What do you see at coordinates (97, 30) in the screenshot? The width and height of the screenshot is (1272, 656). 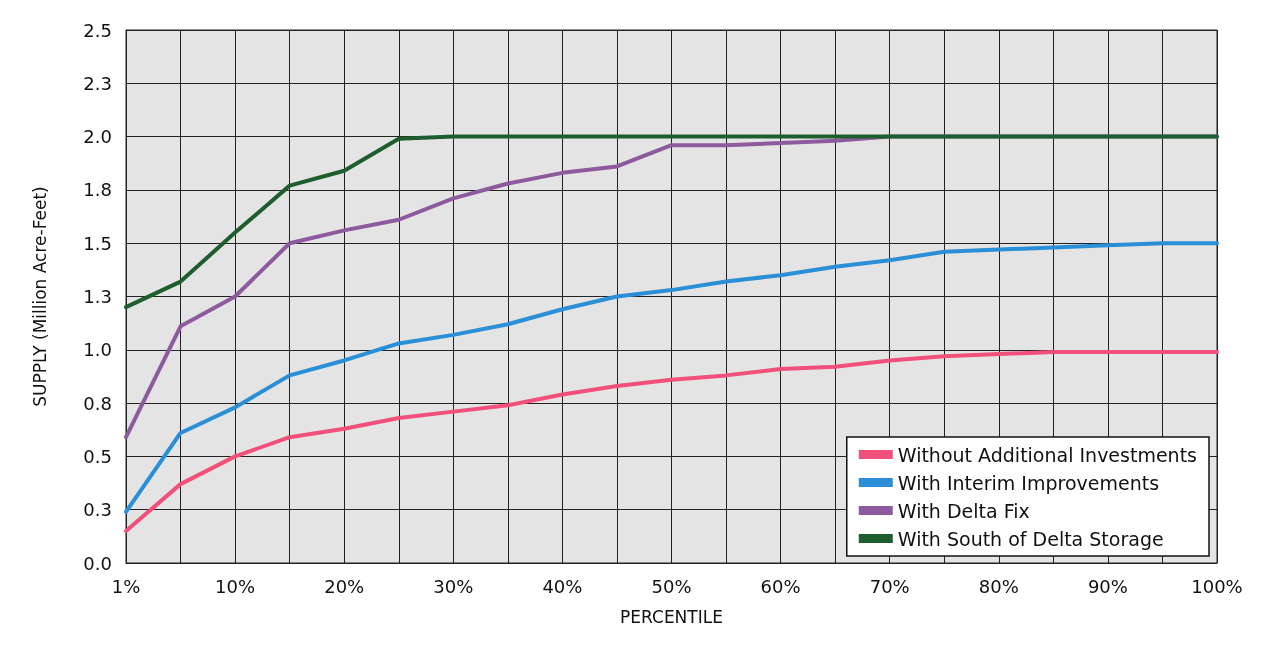 I see `y-tick-label: 2.5` at bounding box center [97, 30].